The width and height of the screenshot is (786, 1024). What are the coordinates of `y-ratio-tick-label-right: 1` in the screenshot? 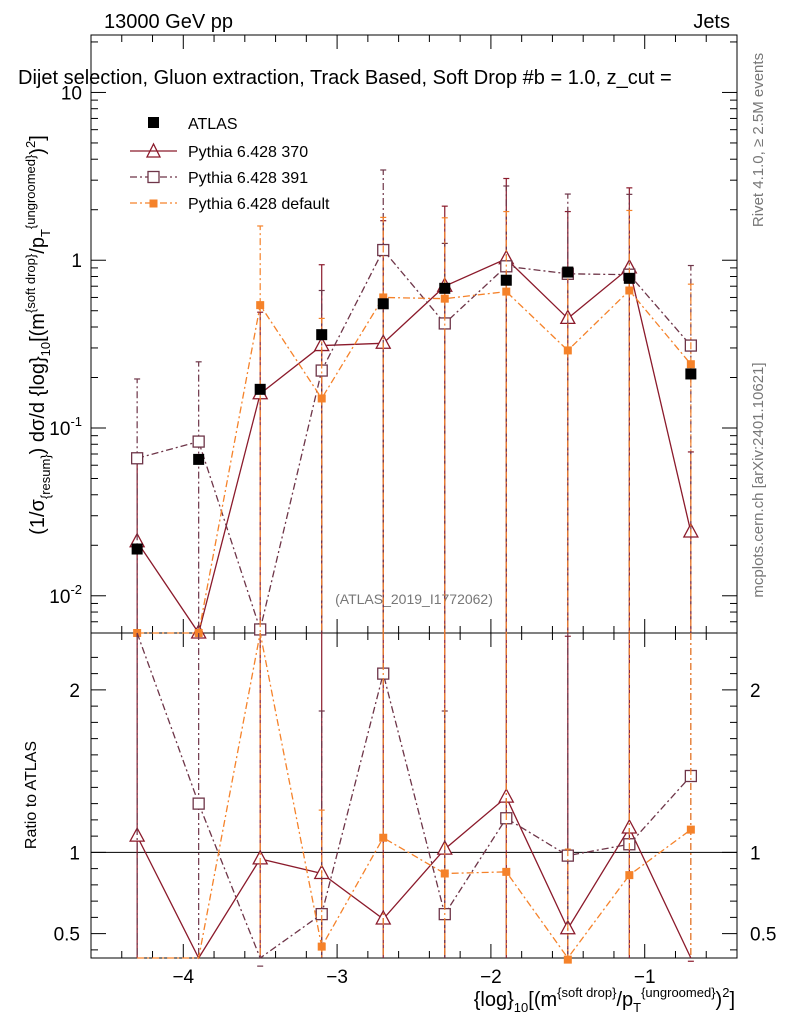 It's located at (755, 853).